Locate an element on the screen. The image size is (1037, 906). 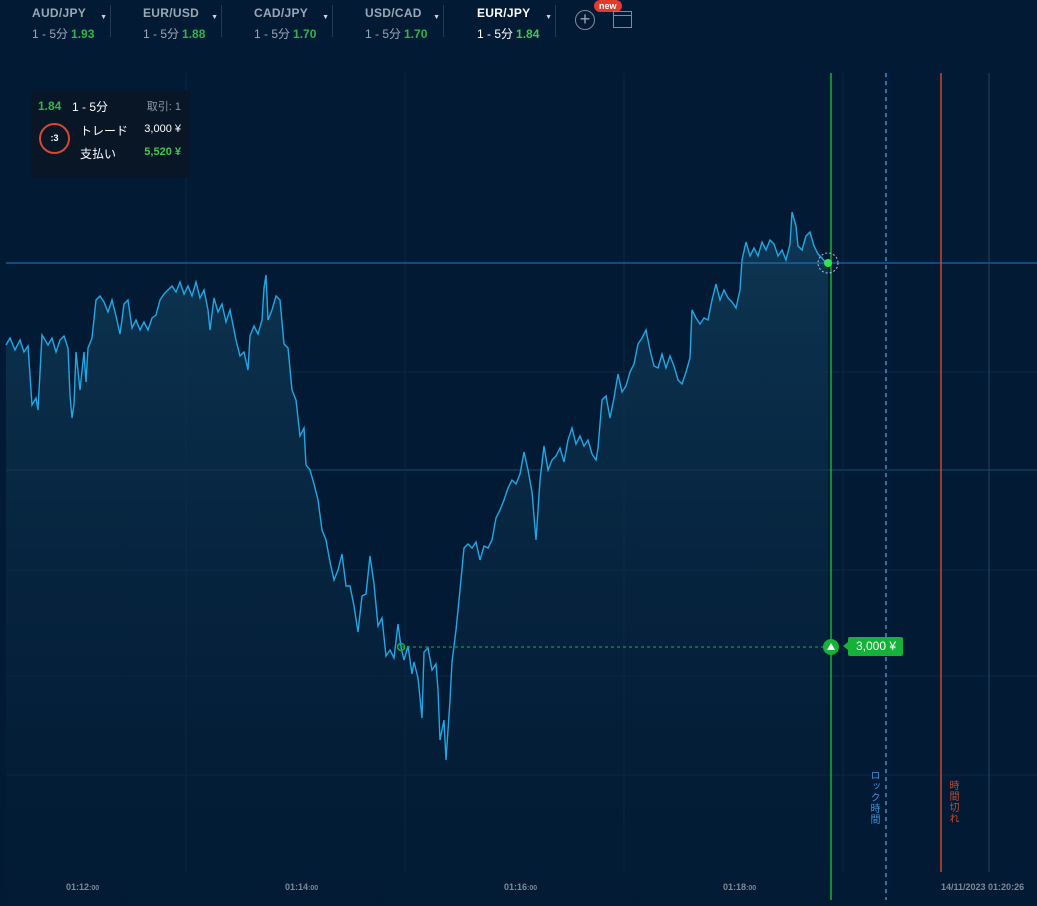
current-price-dot is located at coordinates (828, 263).